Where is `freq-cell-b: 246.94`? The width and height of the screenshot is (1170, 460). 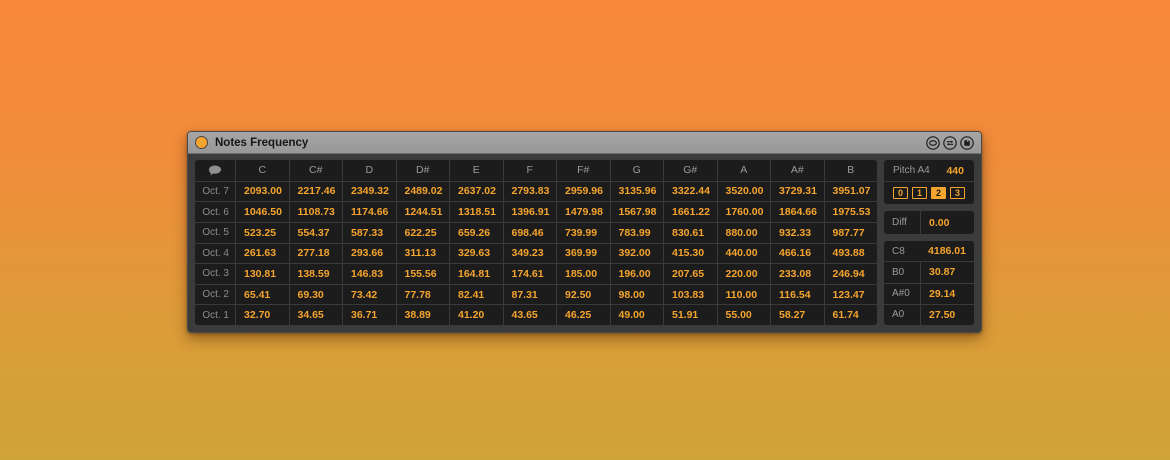 freq-cell-b: 246.94 is located at coordinates (850, 274).